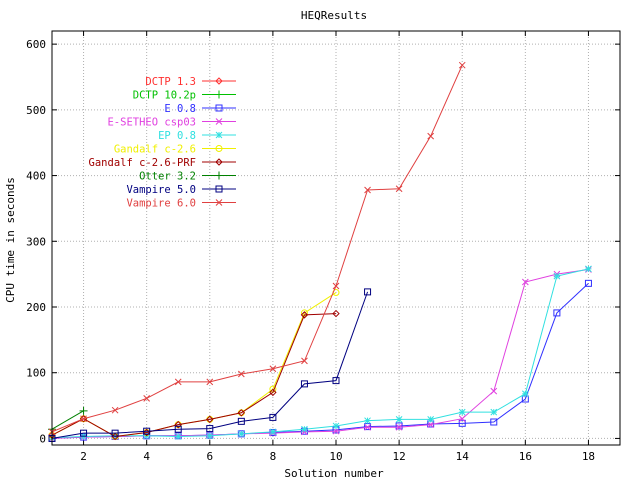  What do you see at coordinates (334, 473) in the screenshot?
I see `x-axis-label: Solution number` at bounding box center [334, 473].